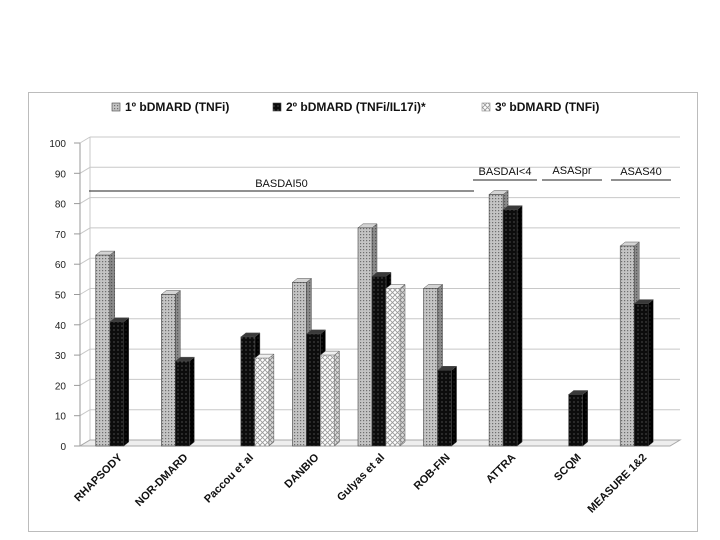  Describe the element at coordinates (618, 484) in the screenshot. I see `category-label: MEASURE 1&2` at that location.